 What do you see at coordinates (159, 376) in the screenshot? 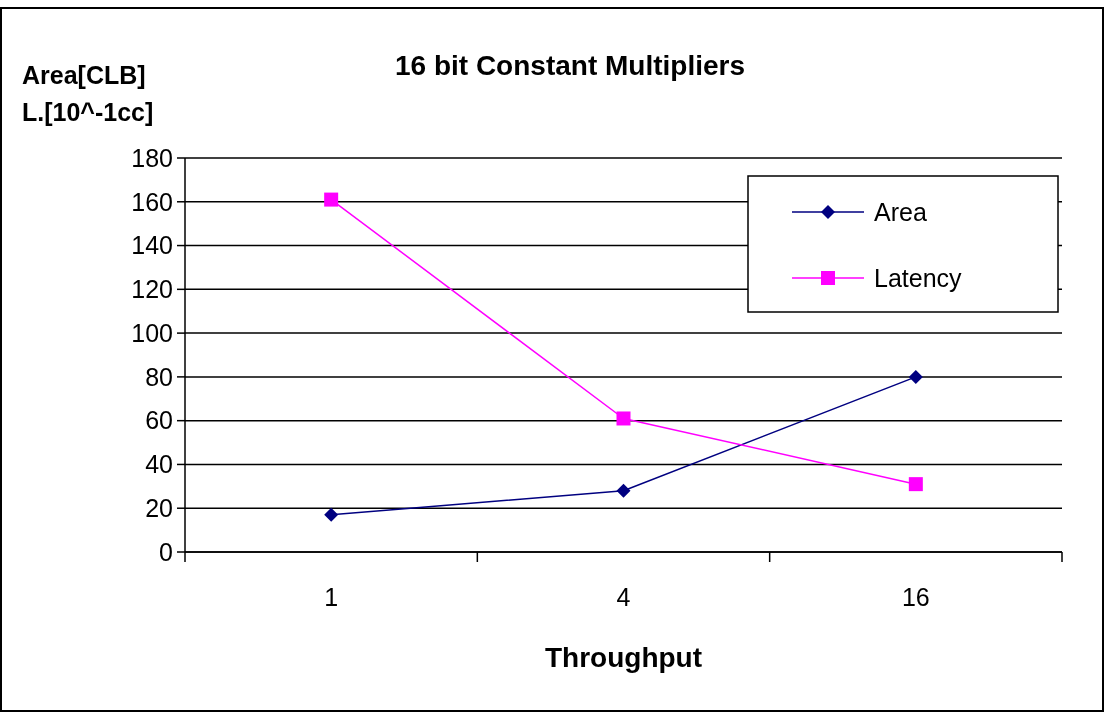
I see `y-tick-label: 80` at bounding box center [159, 376].